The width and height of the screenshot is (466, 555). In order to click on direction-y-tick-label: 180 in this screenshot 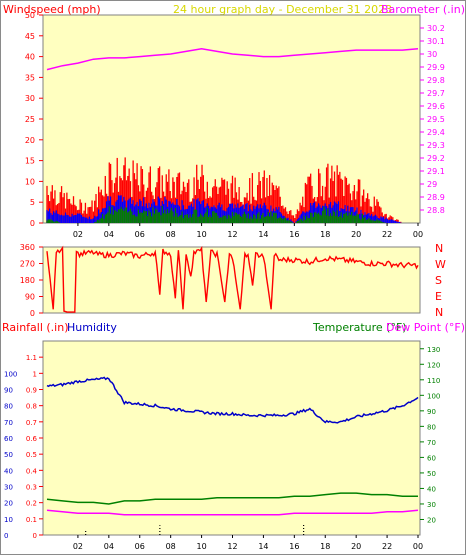, I will do `click(27, 280)`.